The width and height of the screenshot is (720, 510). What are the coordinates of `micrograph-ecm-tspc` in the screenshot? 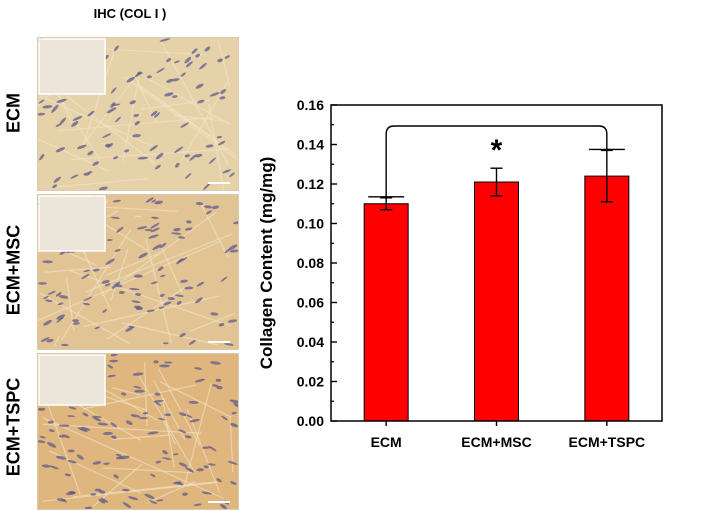 It's located at (138, 431).